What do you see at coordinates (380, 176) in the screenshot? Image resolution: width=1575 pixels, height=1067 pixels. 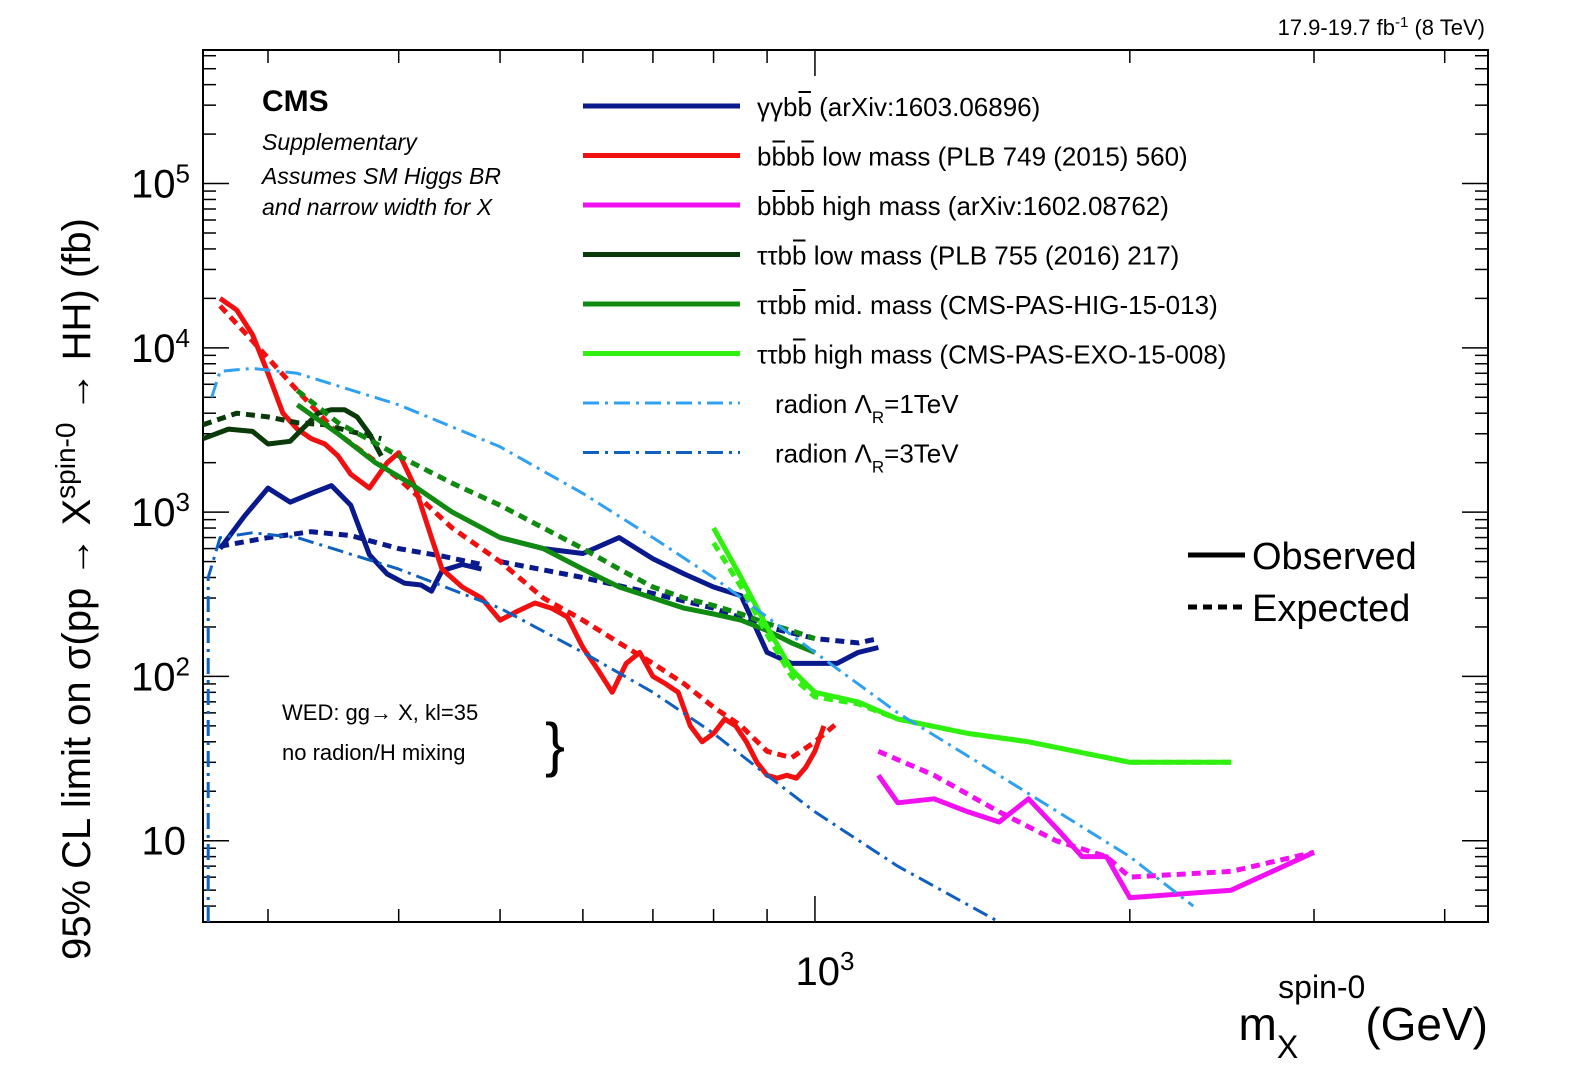 I see `assumption-line-1: Assumes SM Higgs BR` at bounding box center [380, 176].